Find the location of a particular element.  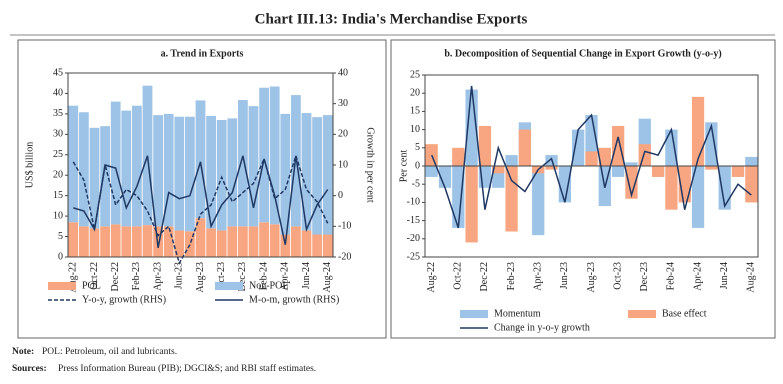

y-tick-label: 15 is located at coordinates (58, 195).